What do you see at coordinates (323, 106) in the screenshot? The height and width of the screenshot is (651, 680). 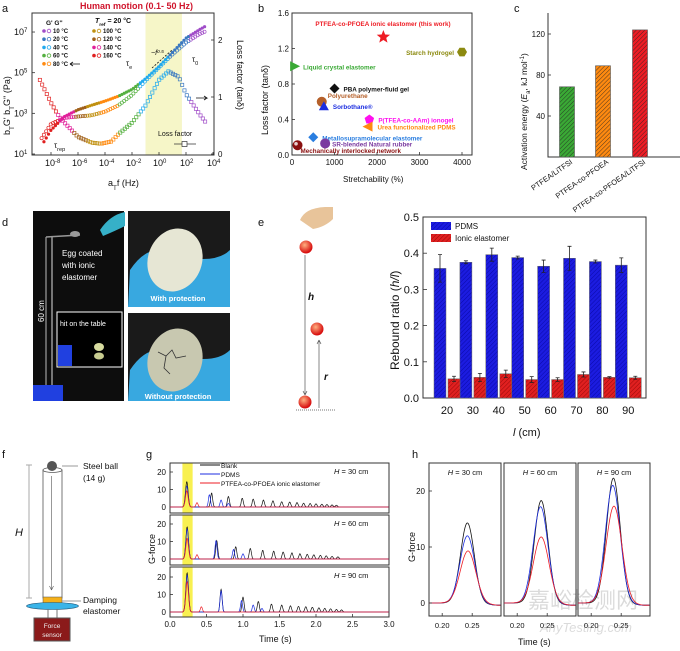 I see `marker-triangle-up` at bounding box center [323, 106].